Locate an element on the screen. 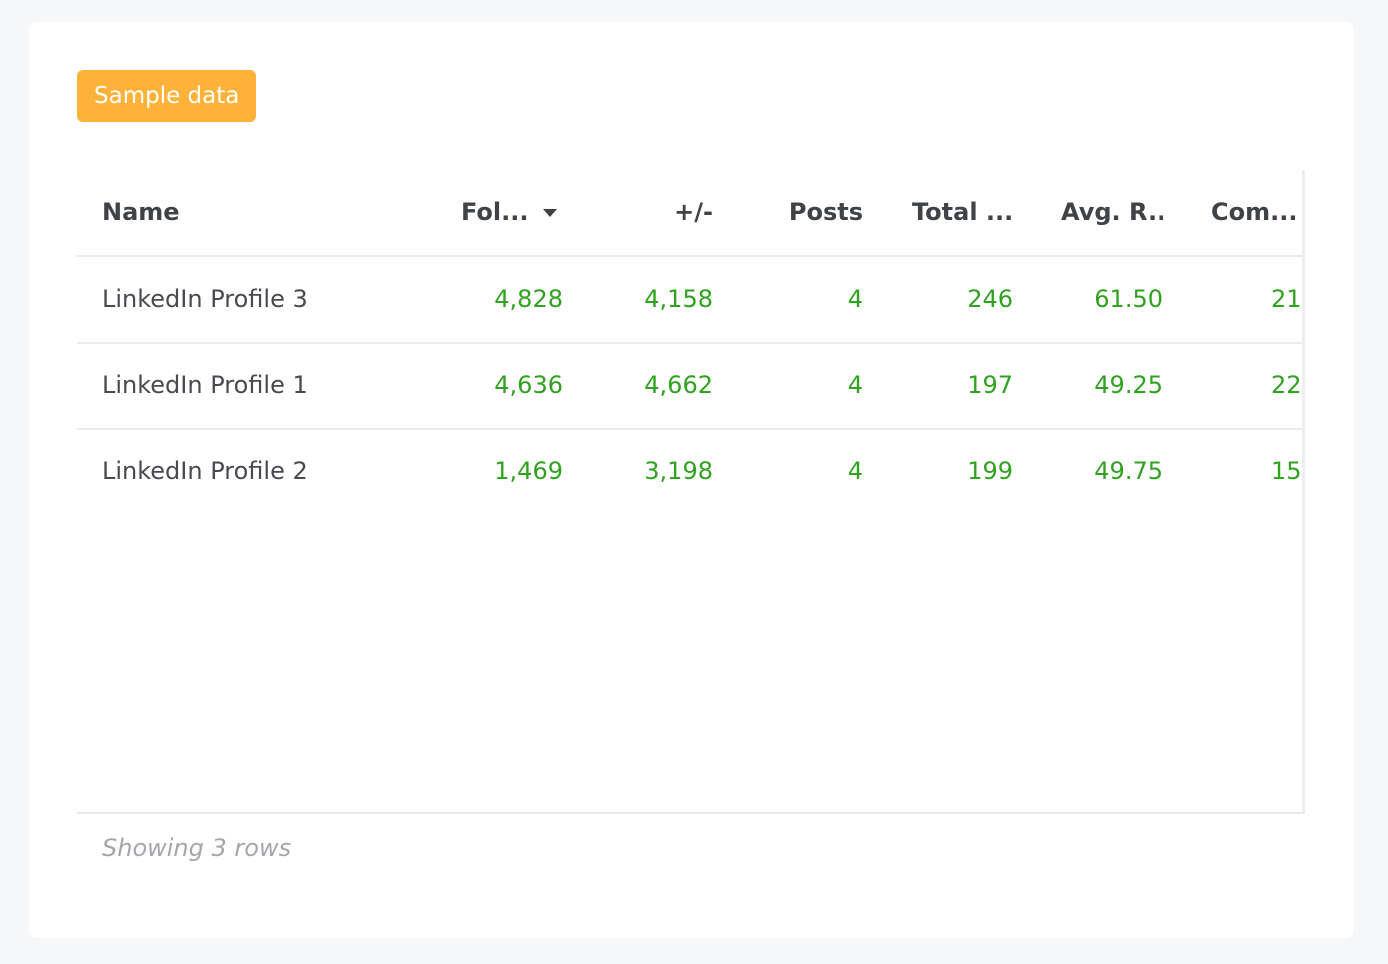  cell-name: LinkedIn Profile 3 is located at coordinates (205, 299).